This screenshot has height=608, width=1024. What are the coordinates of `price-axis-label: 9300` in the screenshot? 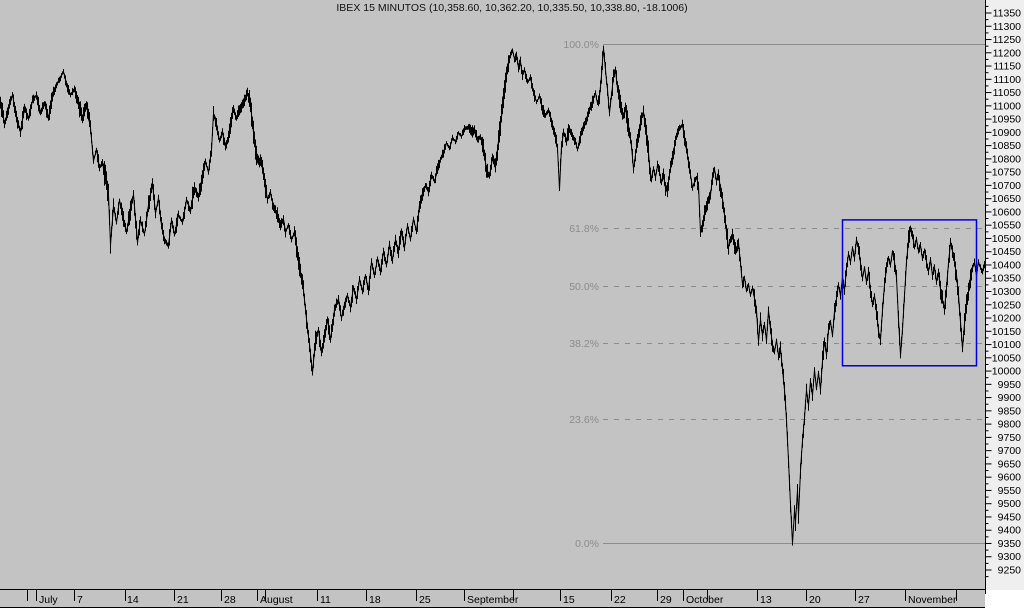 It's located at (1010, 557).